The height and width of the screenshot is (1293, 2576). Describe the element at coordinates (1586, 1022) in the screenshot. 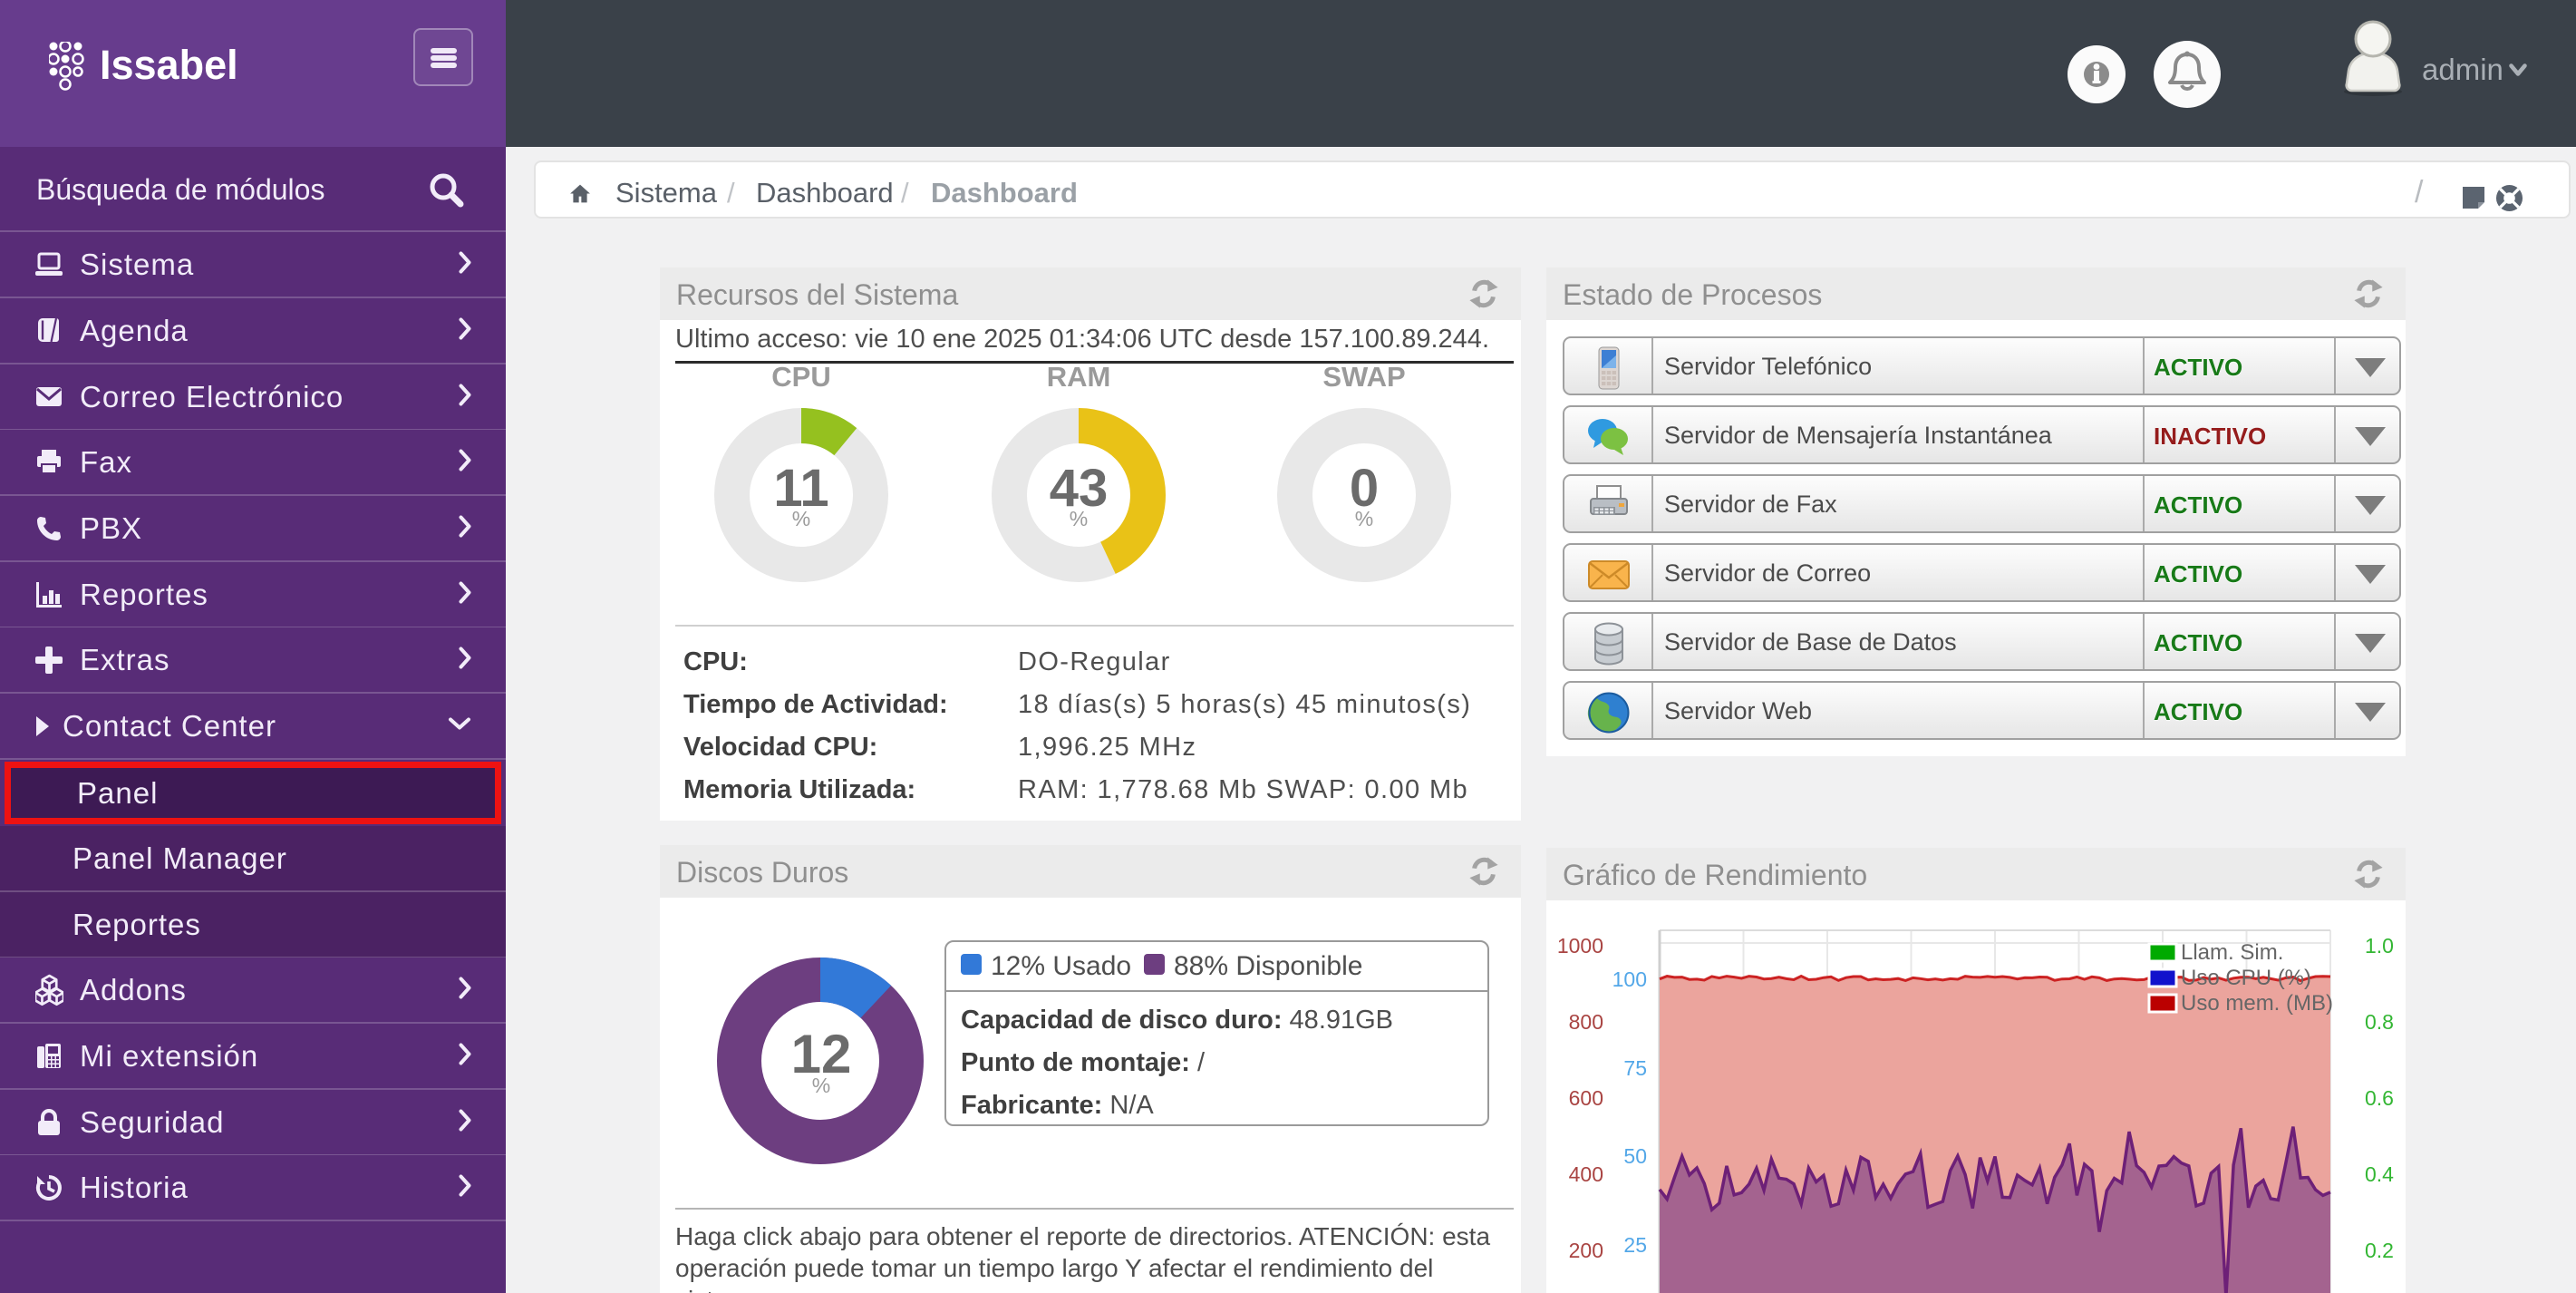

I see `svg-text: 800` at that location.